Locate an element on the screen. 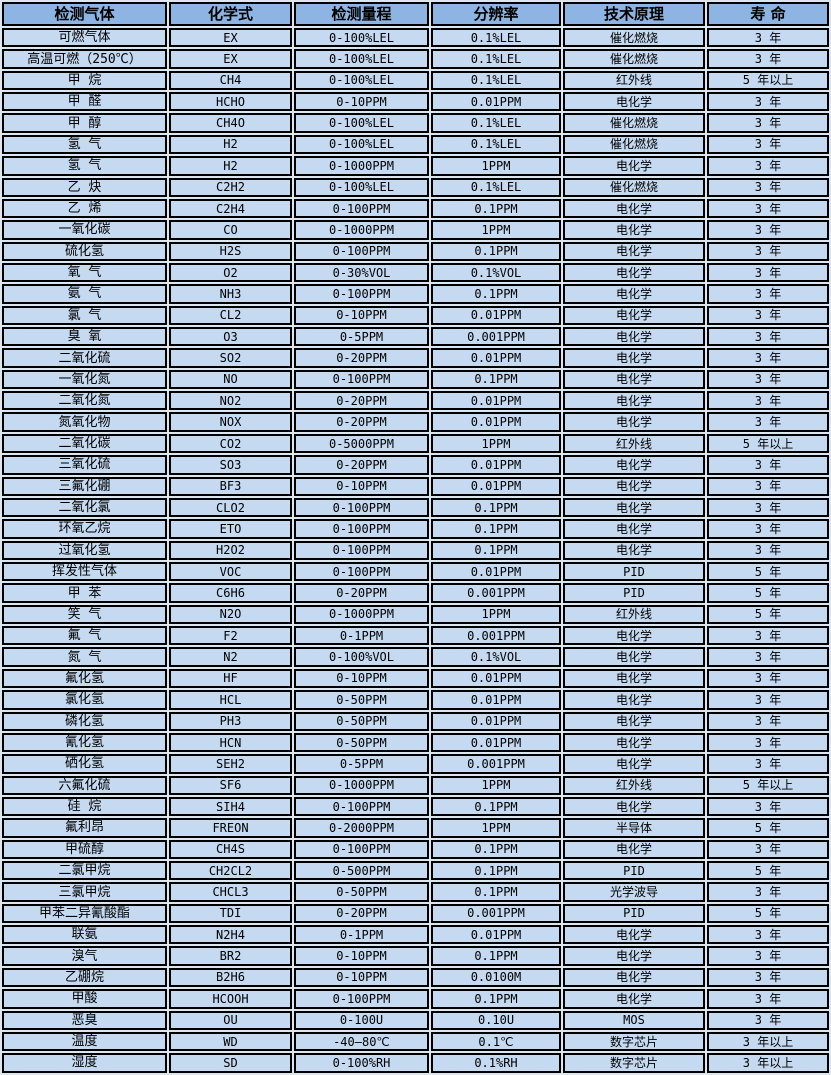  cell-resolution: 1PPM is located at coordinates (496, 828).